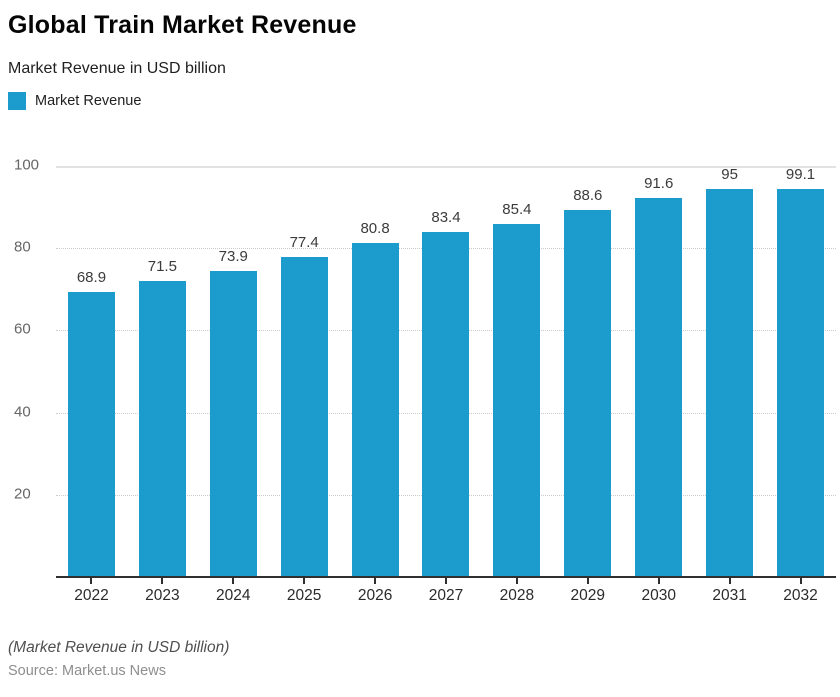  What do you see at coordinates (517, 595) in the screenshot?
I see `x-axis-tick-label: 2028` at bounding box center [517, 595].